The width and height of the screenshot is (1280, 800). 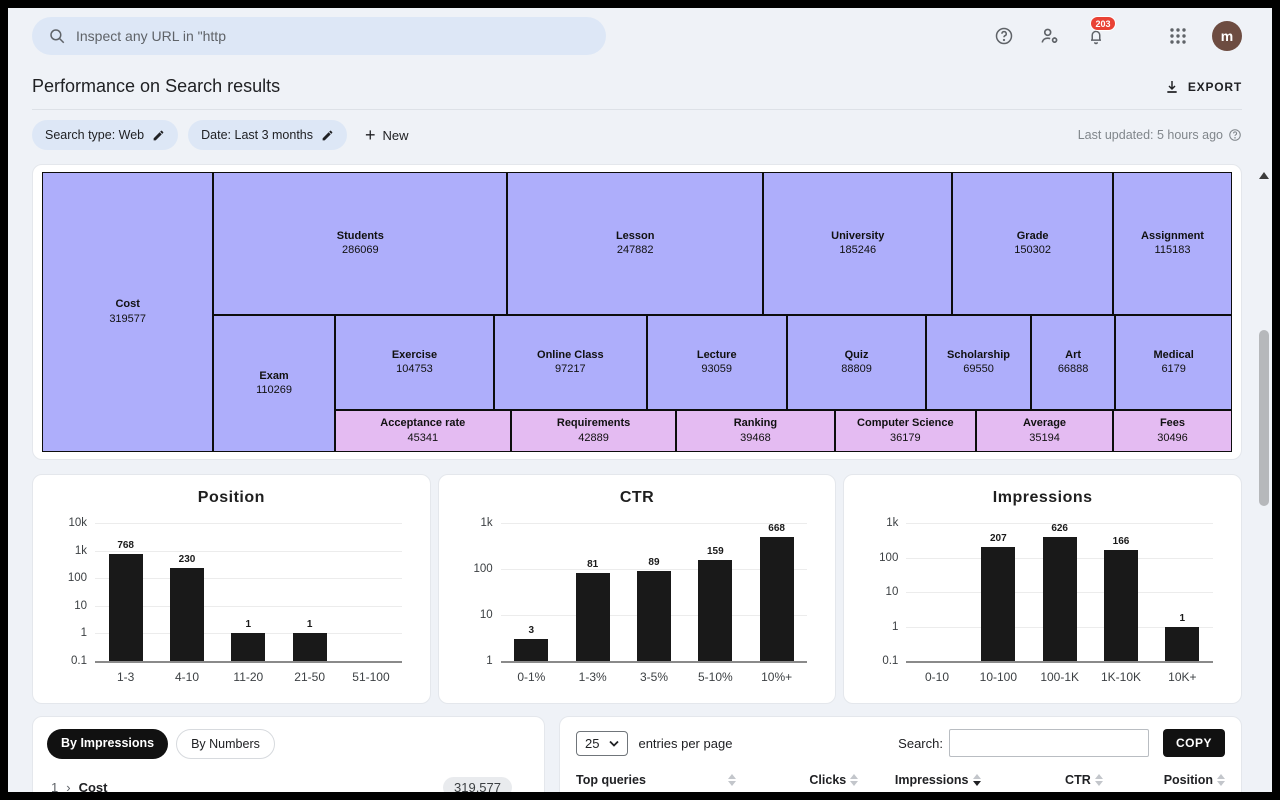 What do you see at coordinates (1048, 743) in the screenshot?
I see `table-search-input` at bounding box center [1048, 743].